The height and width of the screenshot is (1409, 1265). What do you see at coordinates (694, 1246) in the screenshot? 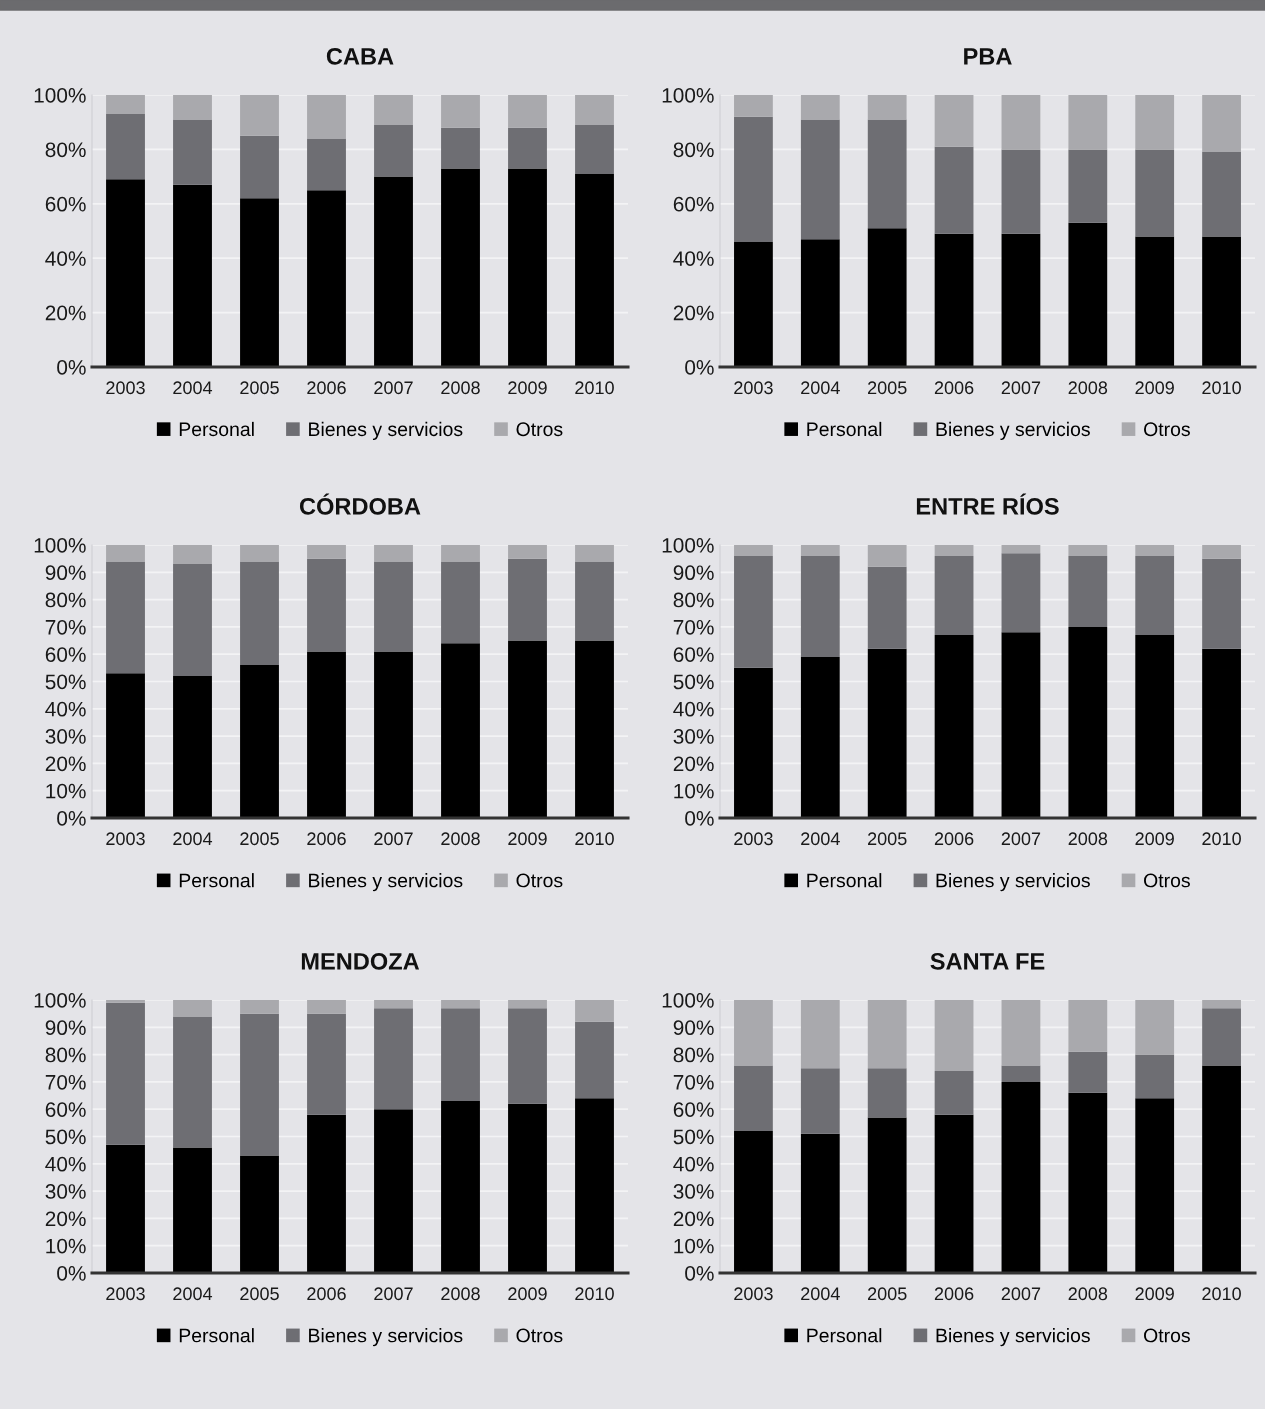
I see `y-tick-label: 10%` at bounding box center [694, 1246].